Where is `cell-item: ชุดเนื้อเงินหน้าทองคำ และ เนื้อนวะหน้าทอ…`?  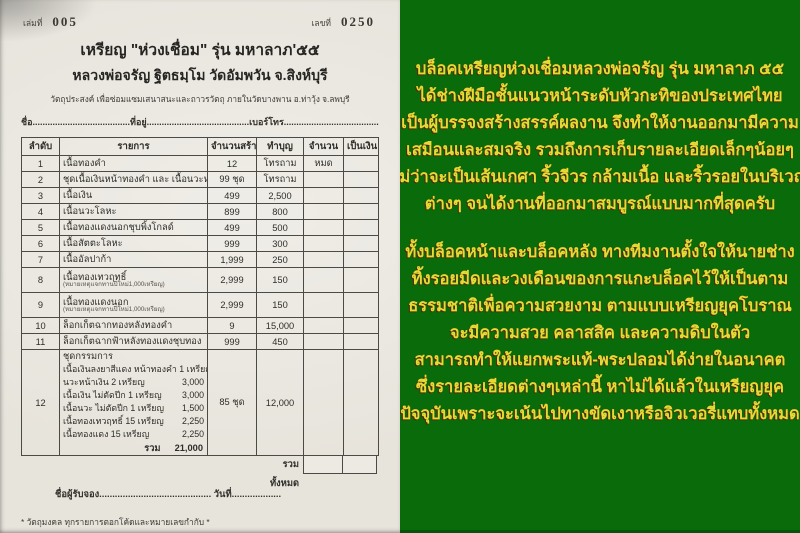 cell-item: ชุดเนื้อเงินหน้าทองคำ และ เนื้อนวะหน้าทอ… is located at coordinates (133, 179).